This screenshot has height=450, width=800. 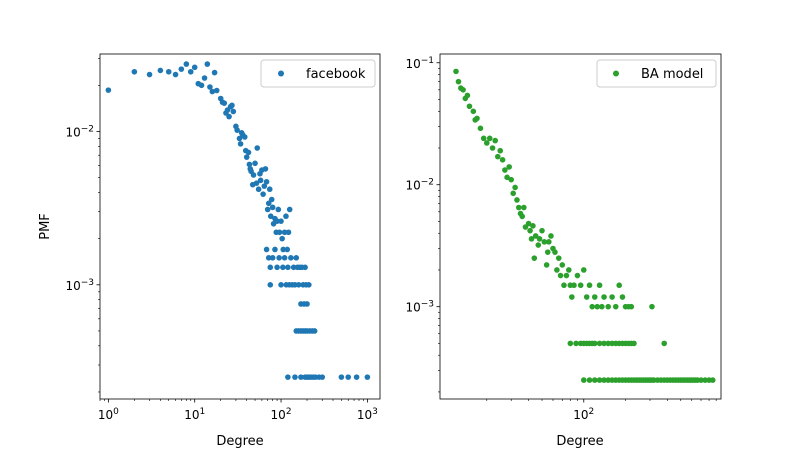 What do you see at coordinates (108, 414) in the screenshot?
I see `x-tick-label: 100` at bounding box center [108, 414].